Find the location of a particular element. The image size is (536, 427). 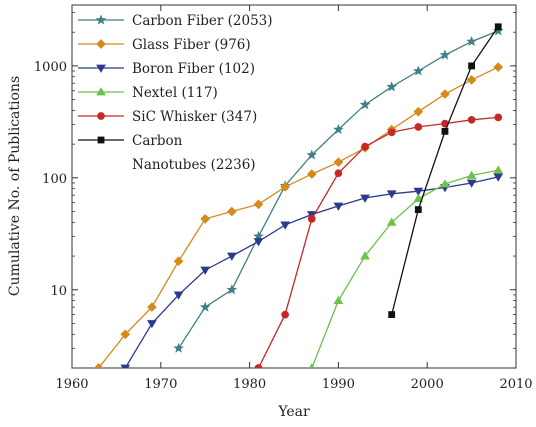

legend-label: Boron Fiber (102) is located at coordinates (193, 69).